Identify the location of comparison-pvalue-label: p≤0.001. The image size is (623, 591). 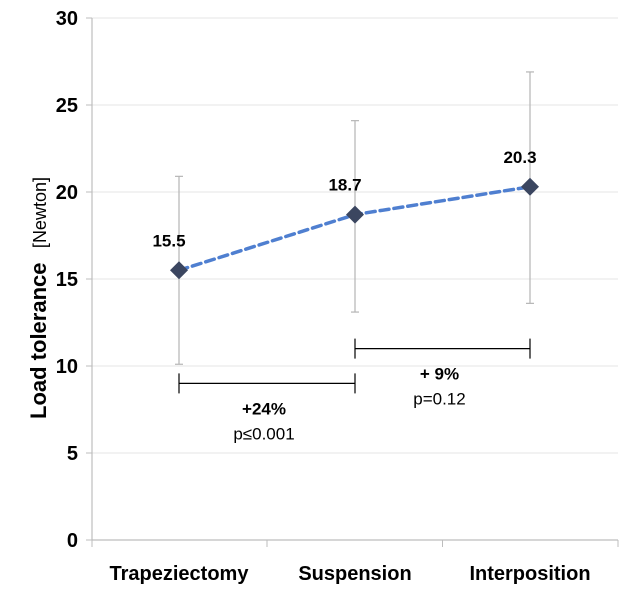
(263, 433).